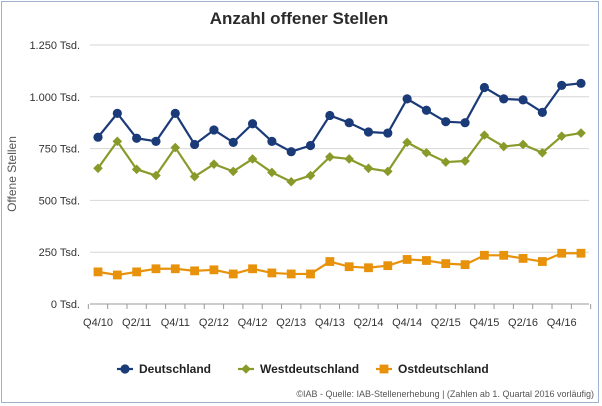  I want to click on x-tick-label: Q2/15, so click(446, 323).